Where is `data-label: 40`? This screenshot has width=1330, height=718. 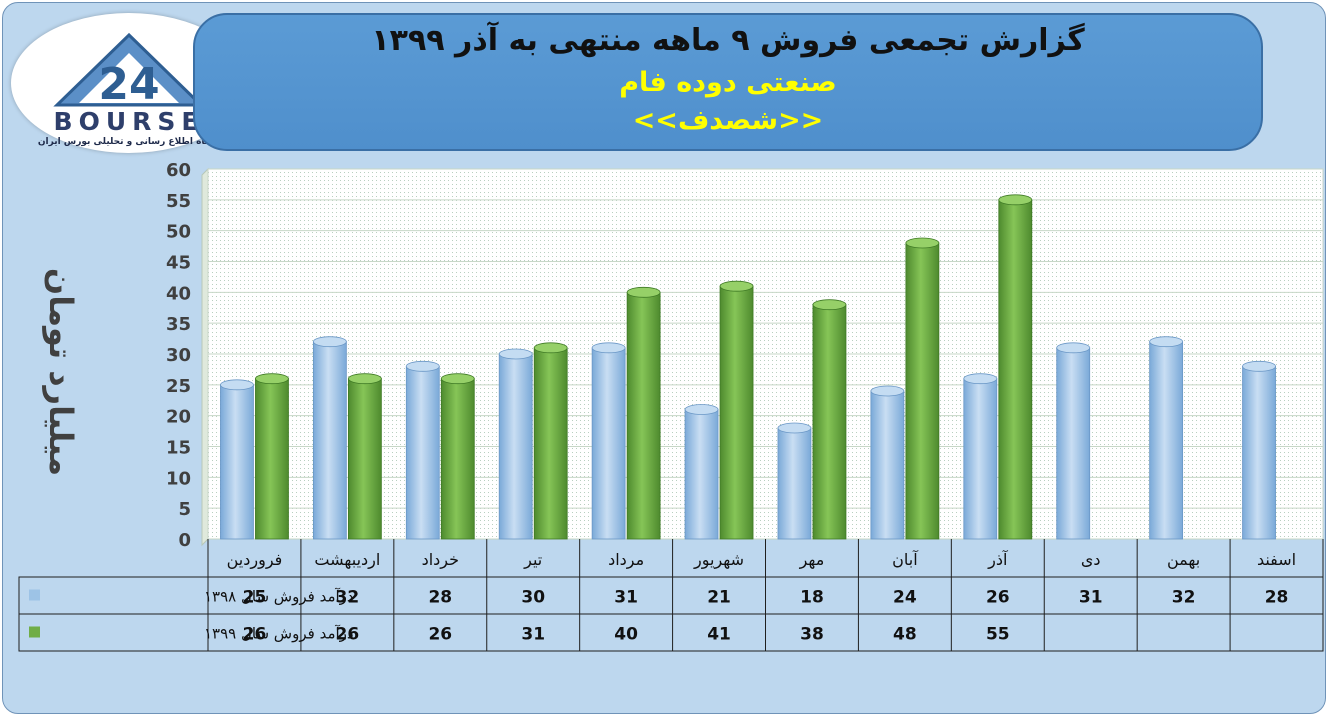 data-label: 40 is located at coordinates (626, 635).